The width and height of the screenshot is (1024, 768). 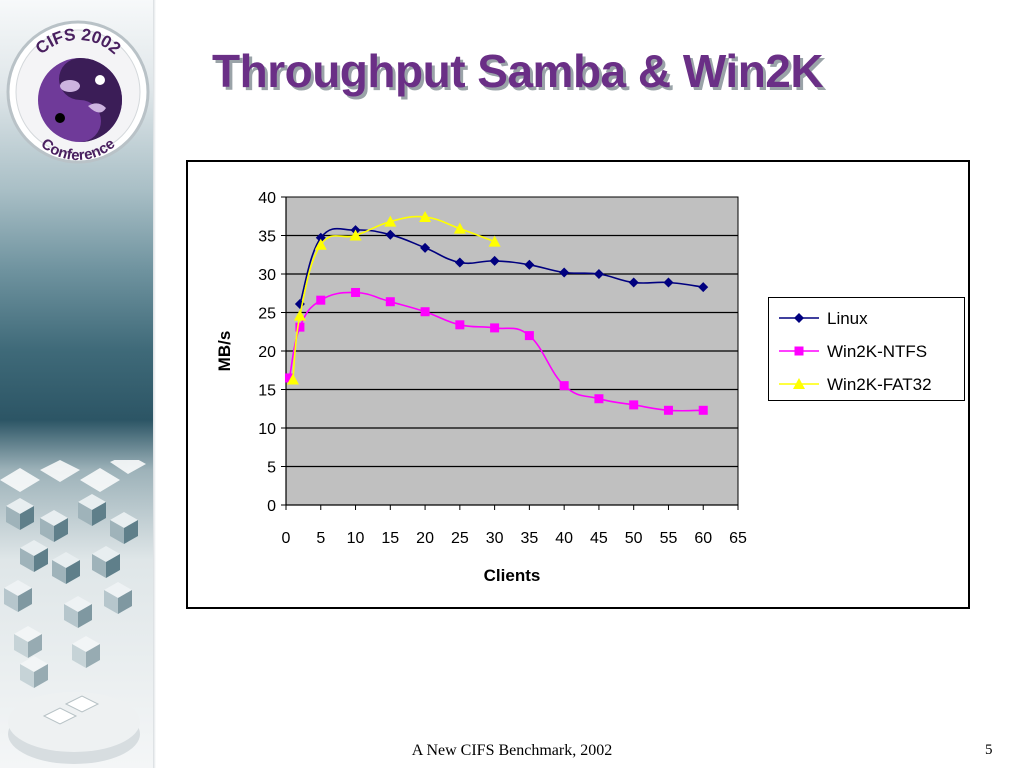 What do you see at coordinates (289, 378) in the screenshot?
I see `point-win2k-ntfs-0.5` at bounding box center [289, 378].